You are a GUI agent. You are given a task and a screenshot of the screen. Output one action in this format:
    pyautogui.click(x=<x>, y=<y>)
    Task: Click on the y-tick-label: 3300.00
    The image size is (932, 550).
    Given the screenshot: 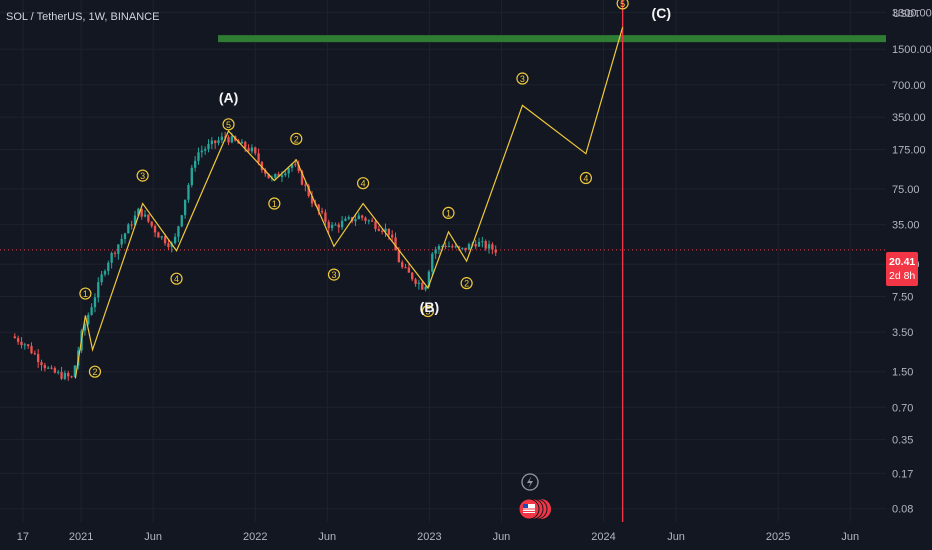 What is the action you would take?
    pyautogui.click(x=912, y=13)
    